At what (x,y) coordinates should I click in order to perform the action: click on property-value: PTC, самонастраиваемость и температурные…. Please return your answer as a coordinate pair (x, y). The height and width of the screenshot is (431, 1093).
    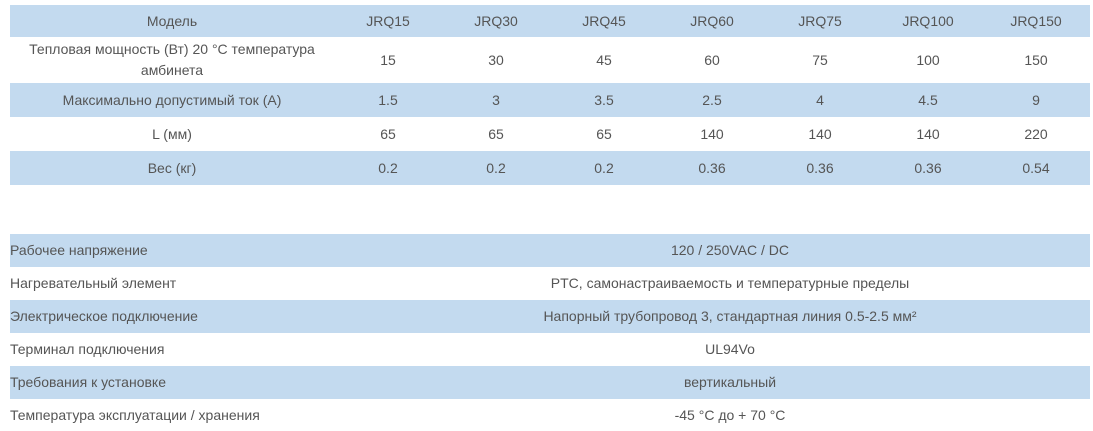
    Looking at the image, I should click on (730, 283).